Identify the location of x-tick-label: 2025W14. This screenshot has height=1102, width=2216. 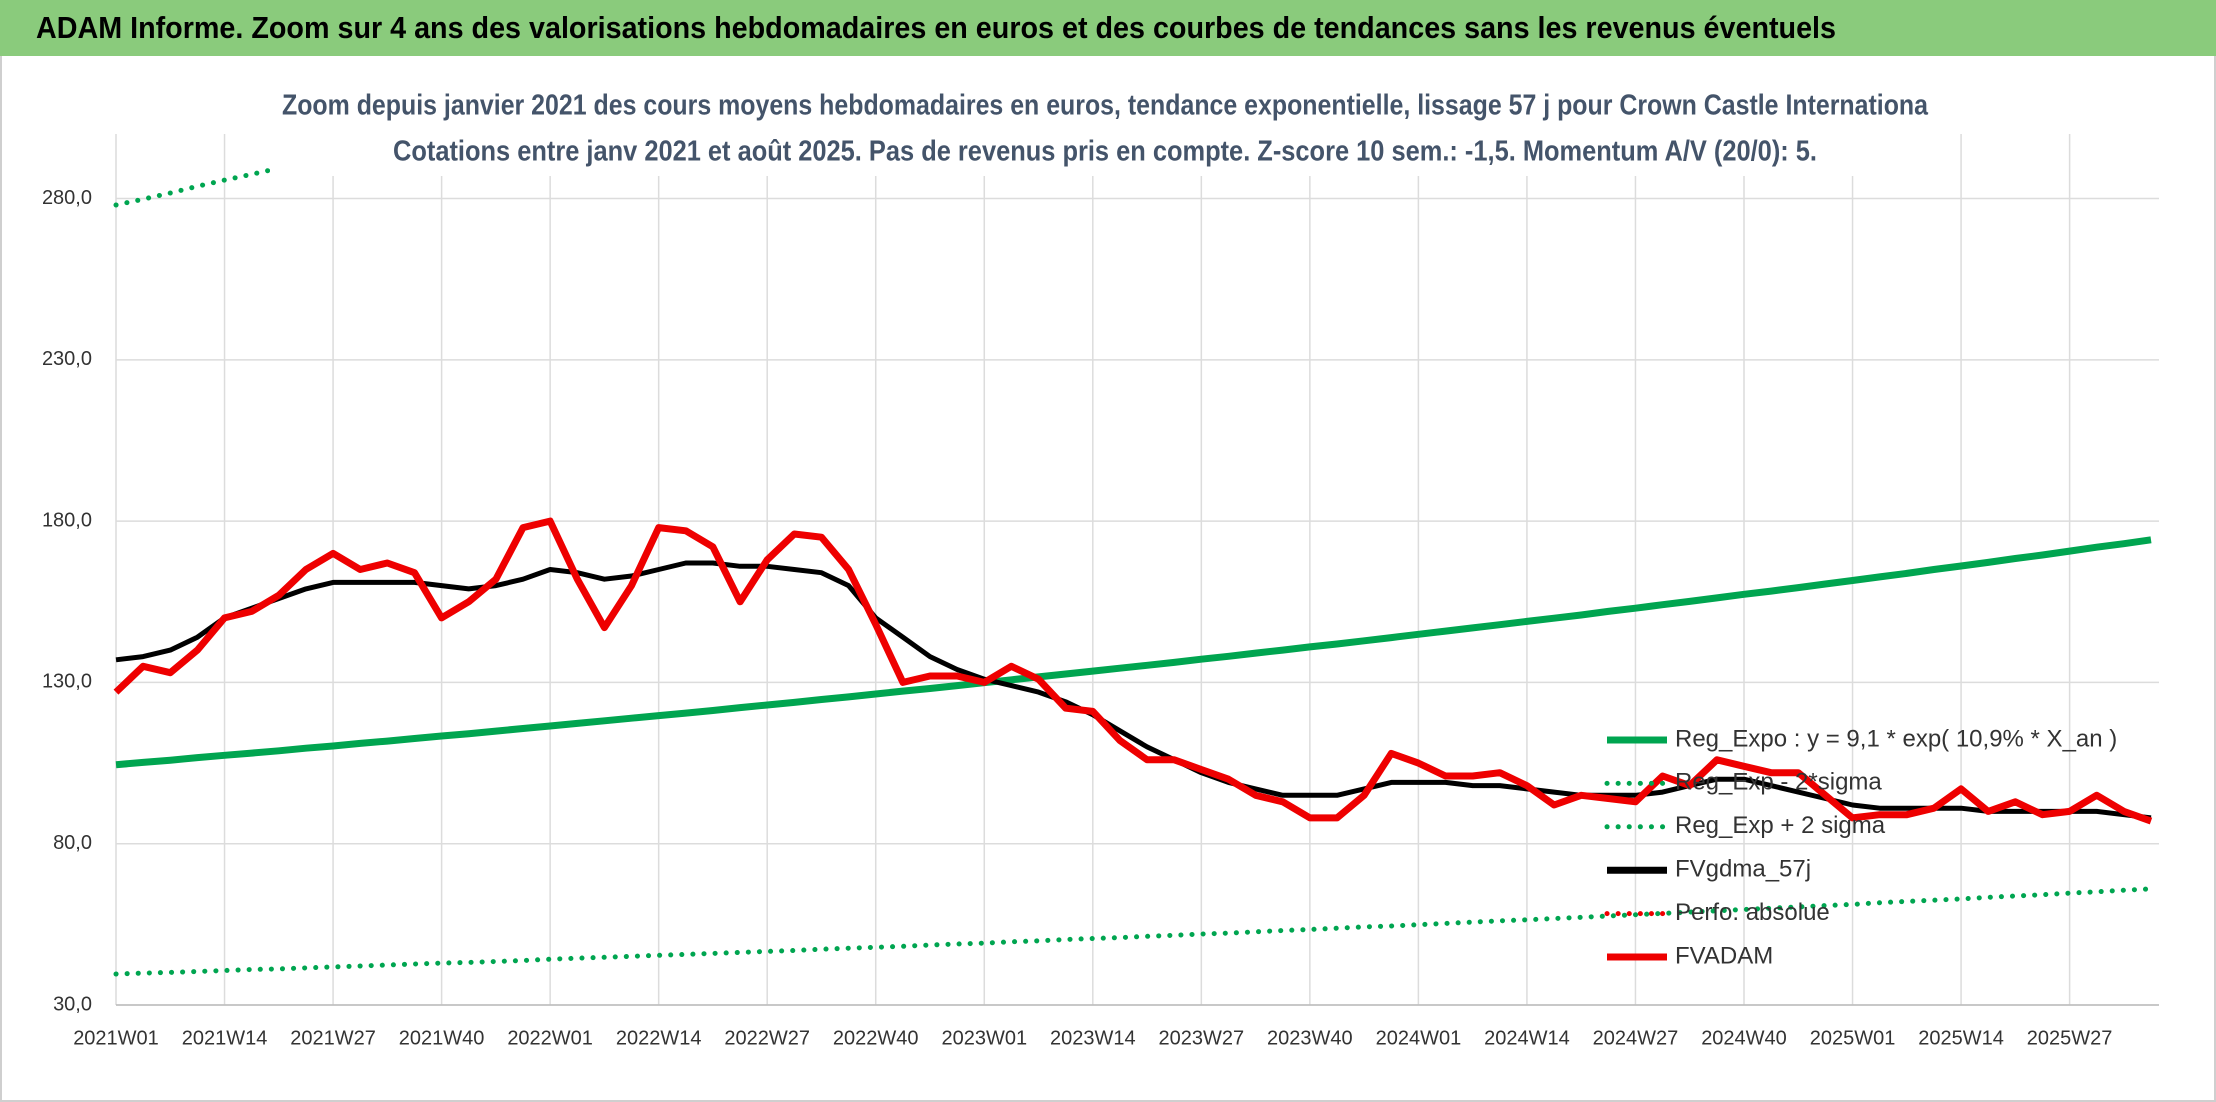
(1961, 1038).